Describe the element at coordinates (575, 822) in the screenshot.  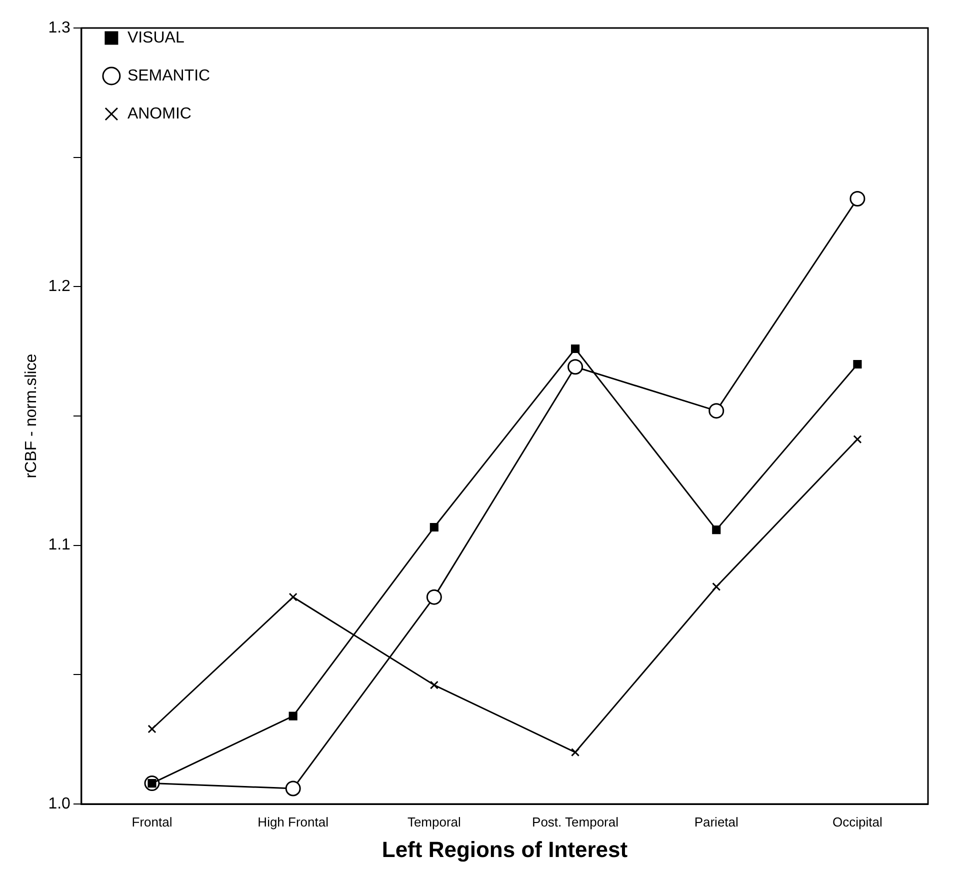
I see `x-tick-label: Post. Temporal` at that location.